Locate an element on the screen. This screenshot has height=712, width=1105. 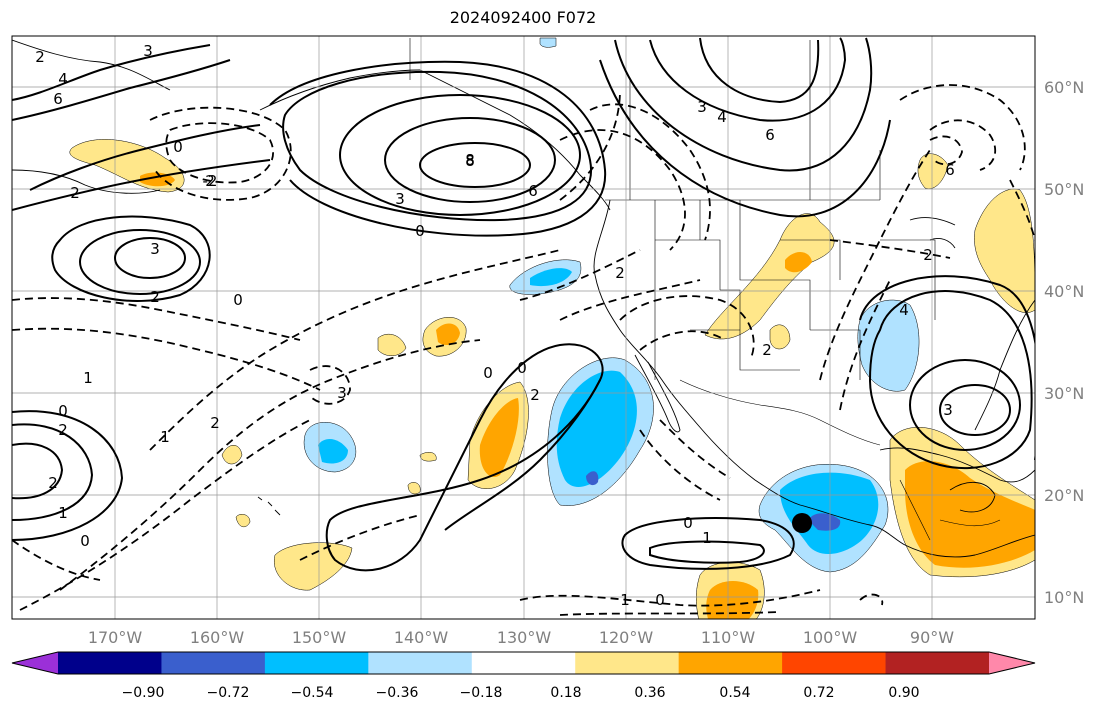
lon-label: 150°W is located at coordinates (319, 637).